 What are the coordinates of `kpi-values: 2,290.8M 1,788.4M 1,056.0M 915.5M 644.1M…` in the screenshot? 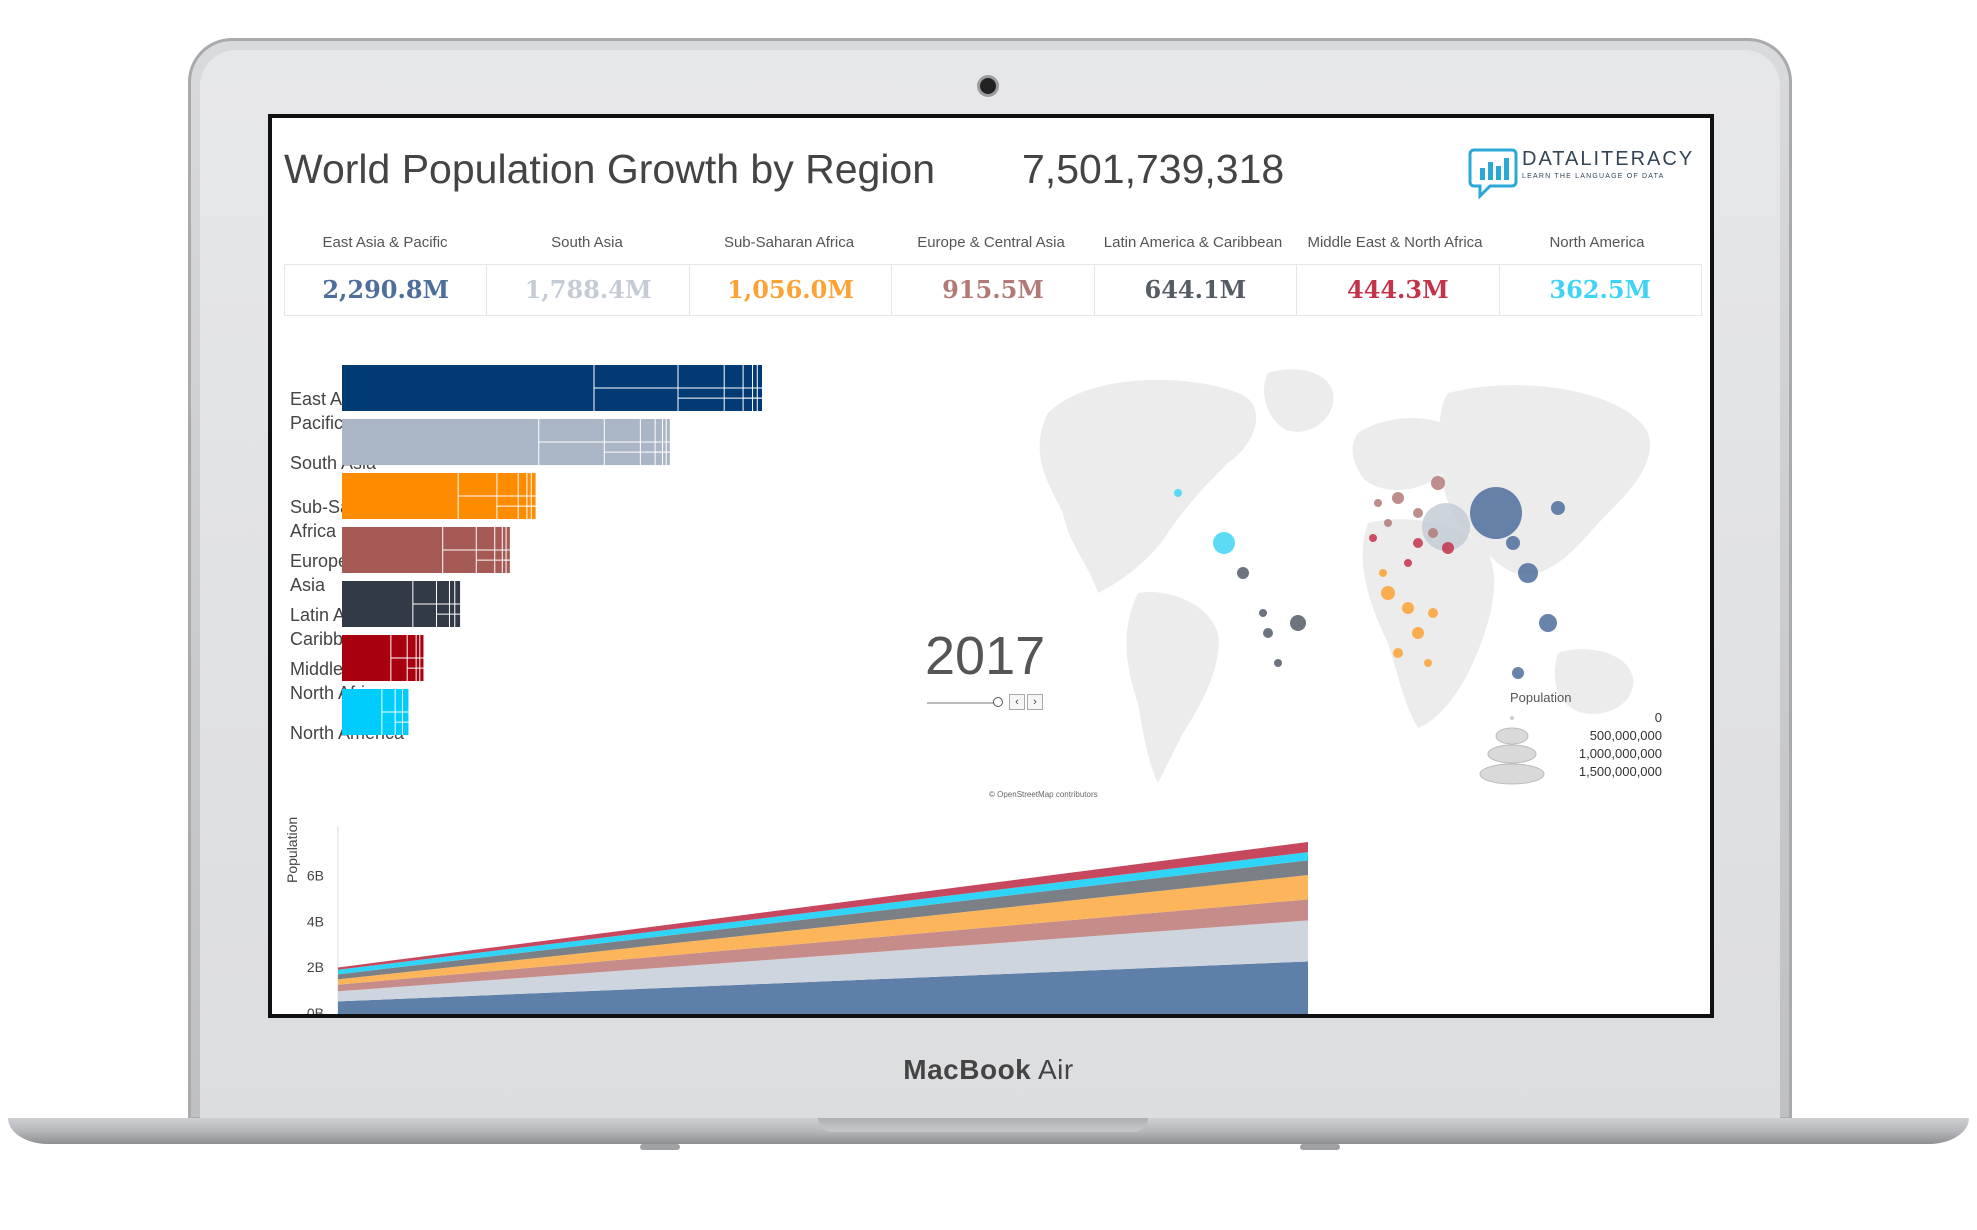 It's located at (993, 290).